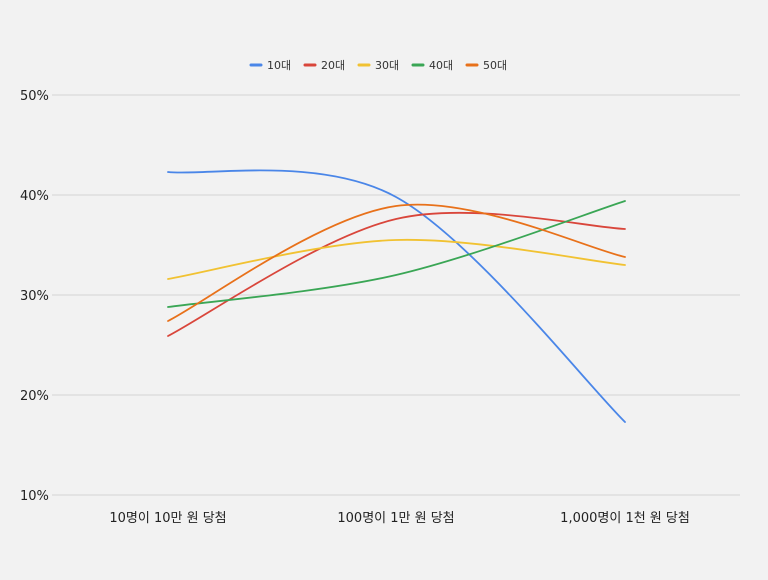 Image resolution: width=768 pixels, height=580 pixels. I want to click on y-axis-ticks: 10% 20% 30% 40% 50%, so click(34, 296).